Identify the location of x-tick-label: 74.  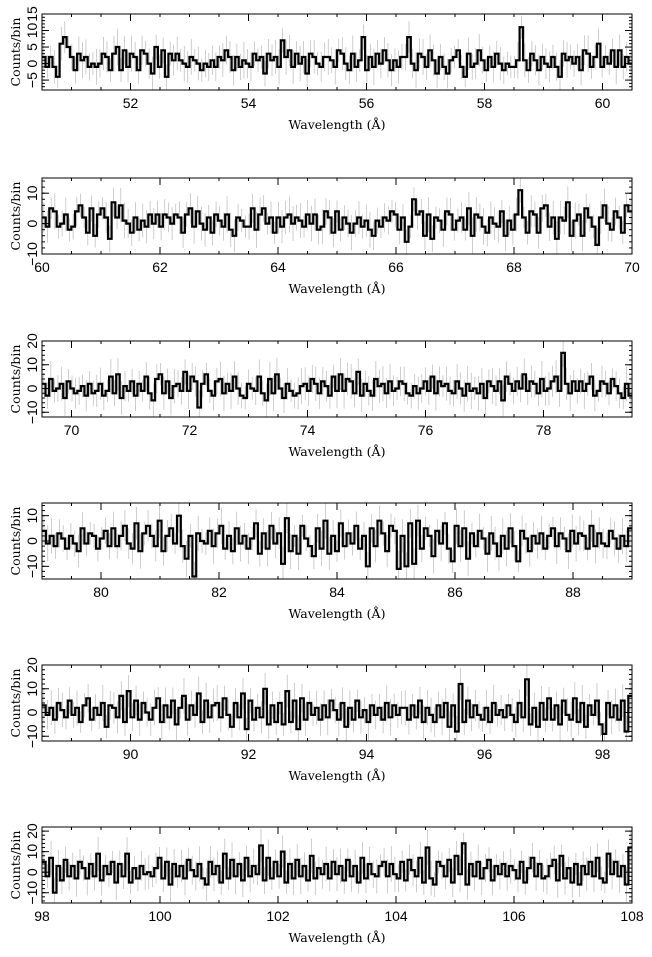
(308, 430).